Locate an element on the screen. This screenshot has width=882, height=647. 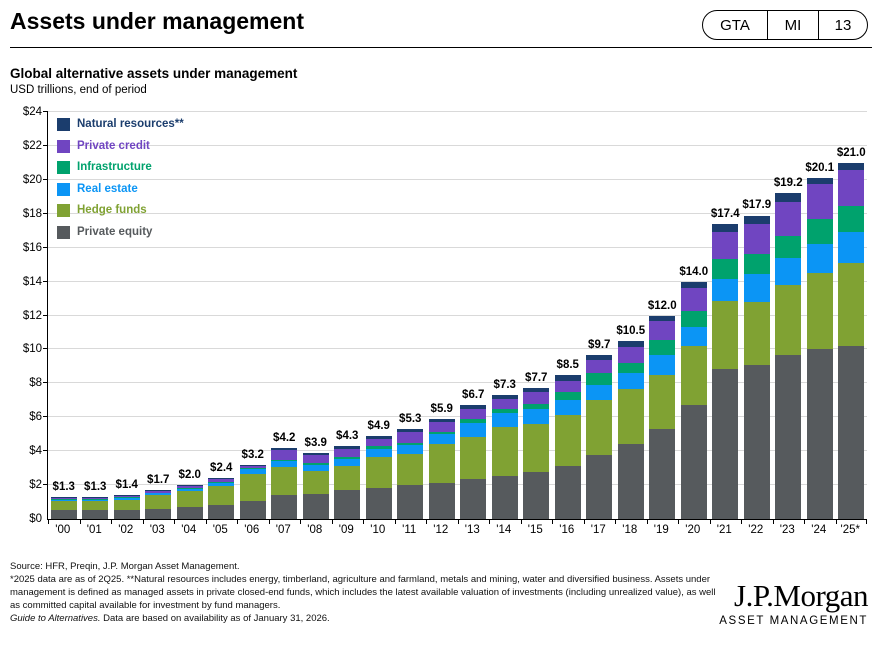
legend-label: Private credit is located at coordinates (113, 145).